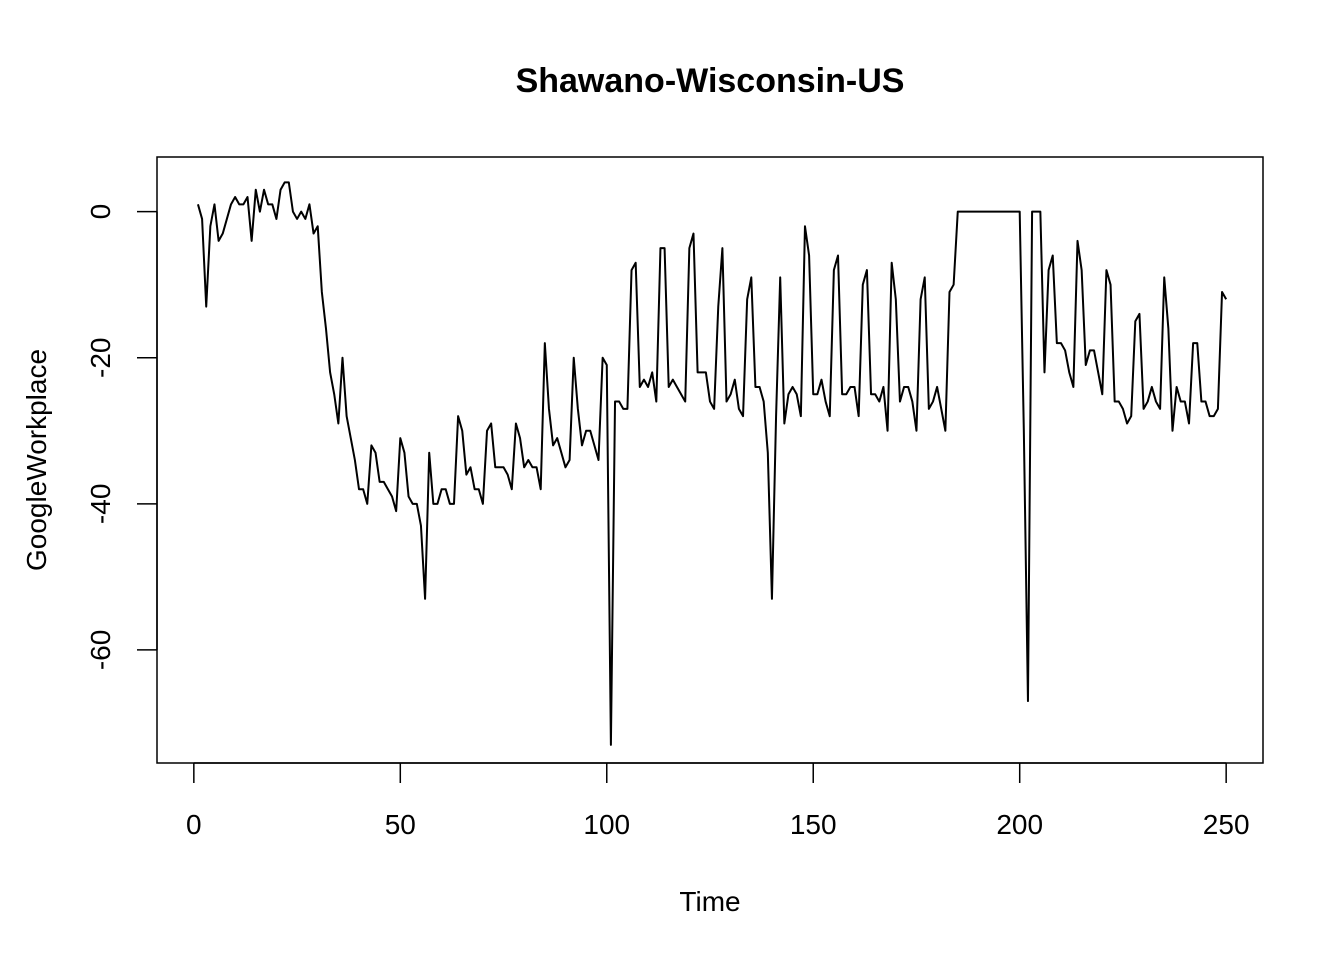 This screenshot has height=960, width=1344. I want to click on chart-title: Shawano-Wisconsin-US, so click(710, 81).